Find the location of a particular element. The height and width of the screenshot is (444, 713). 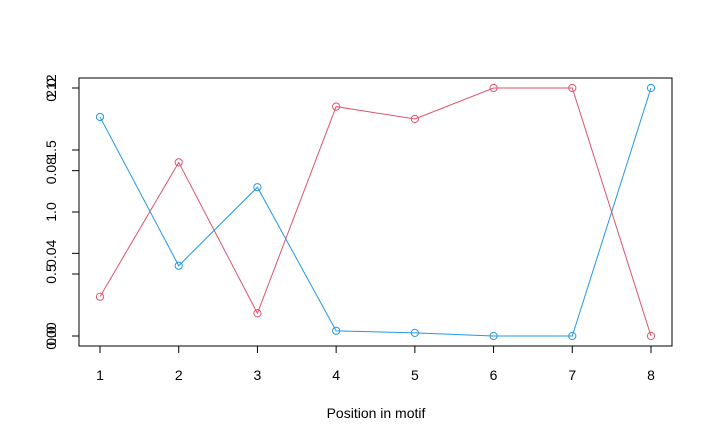

x-tick-label: 7 is located at coordinates (572, 375).